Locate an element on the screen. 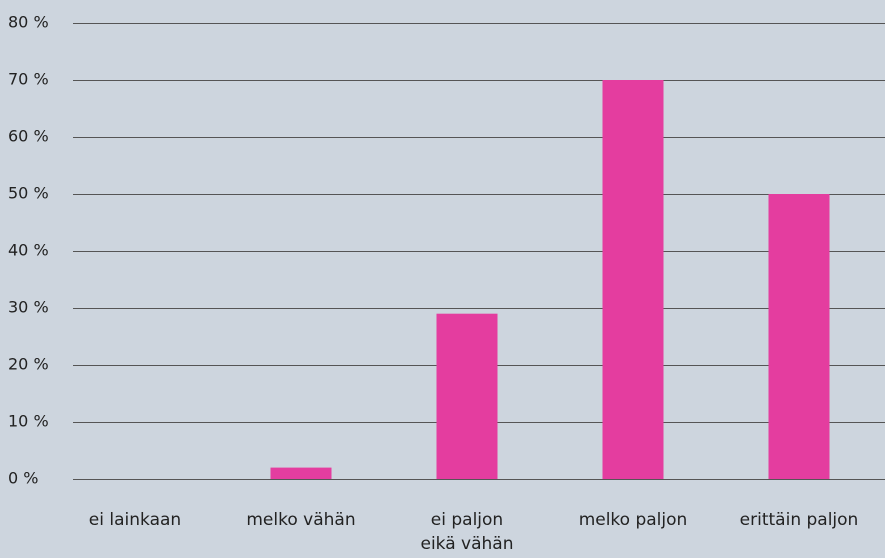 The height and width of the screenshot is (558, 885). y-tick-label: 80 % is located at coordinates (28, 22).